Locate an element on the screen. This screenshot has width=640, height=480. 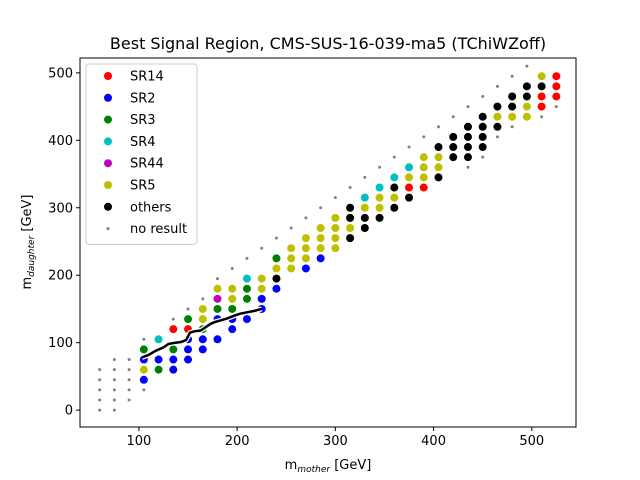
legend-label-sr44: SR44 is located at coordinates (147, 164).